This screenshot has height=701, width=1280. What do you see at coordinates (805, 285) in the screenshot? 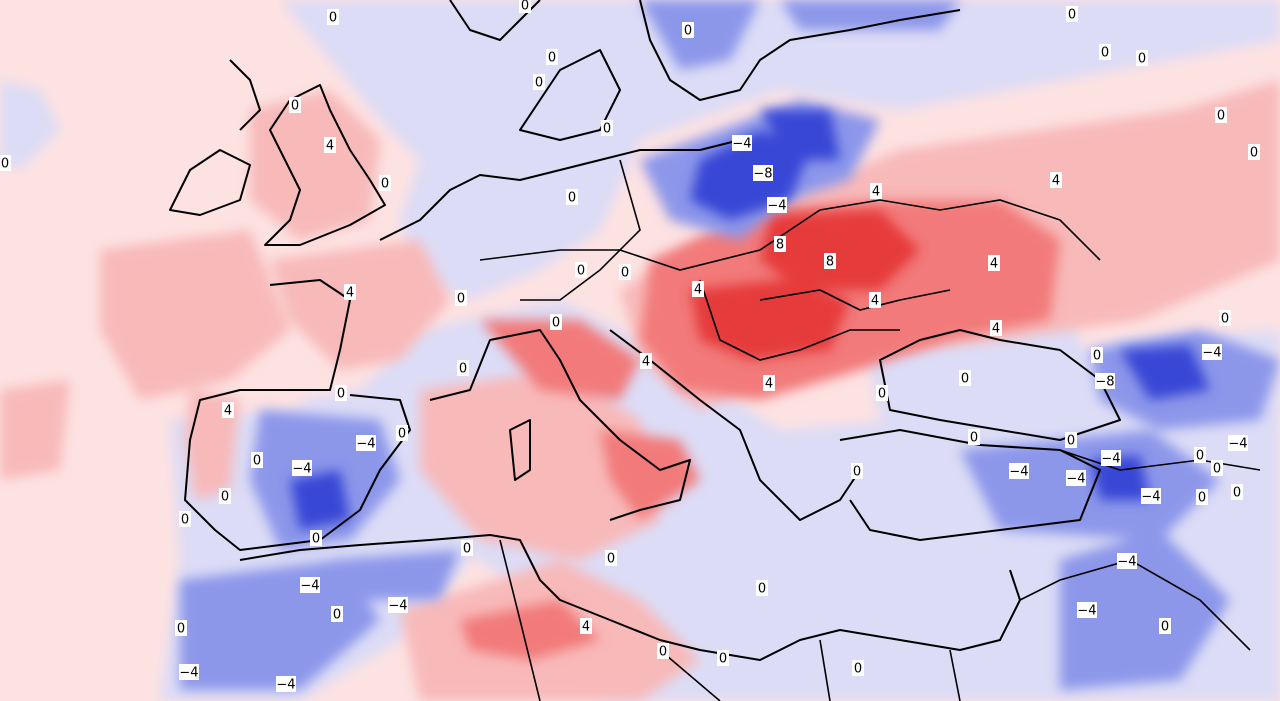
I see `dark-red-regions` at bounding box center [805, 285].